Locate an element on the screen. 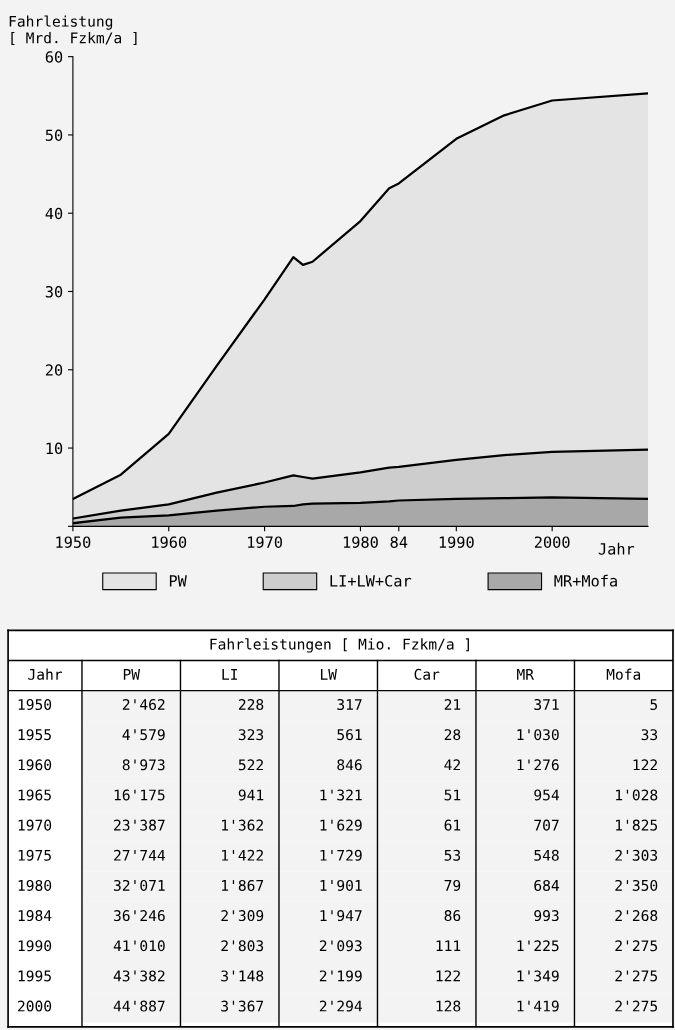 This screenshot has height=1030, width=675. data-label: 3'148 is located at coordinates (242, 976).